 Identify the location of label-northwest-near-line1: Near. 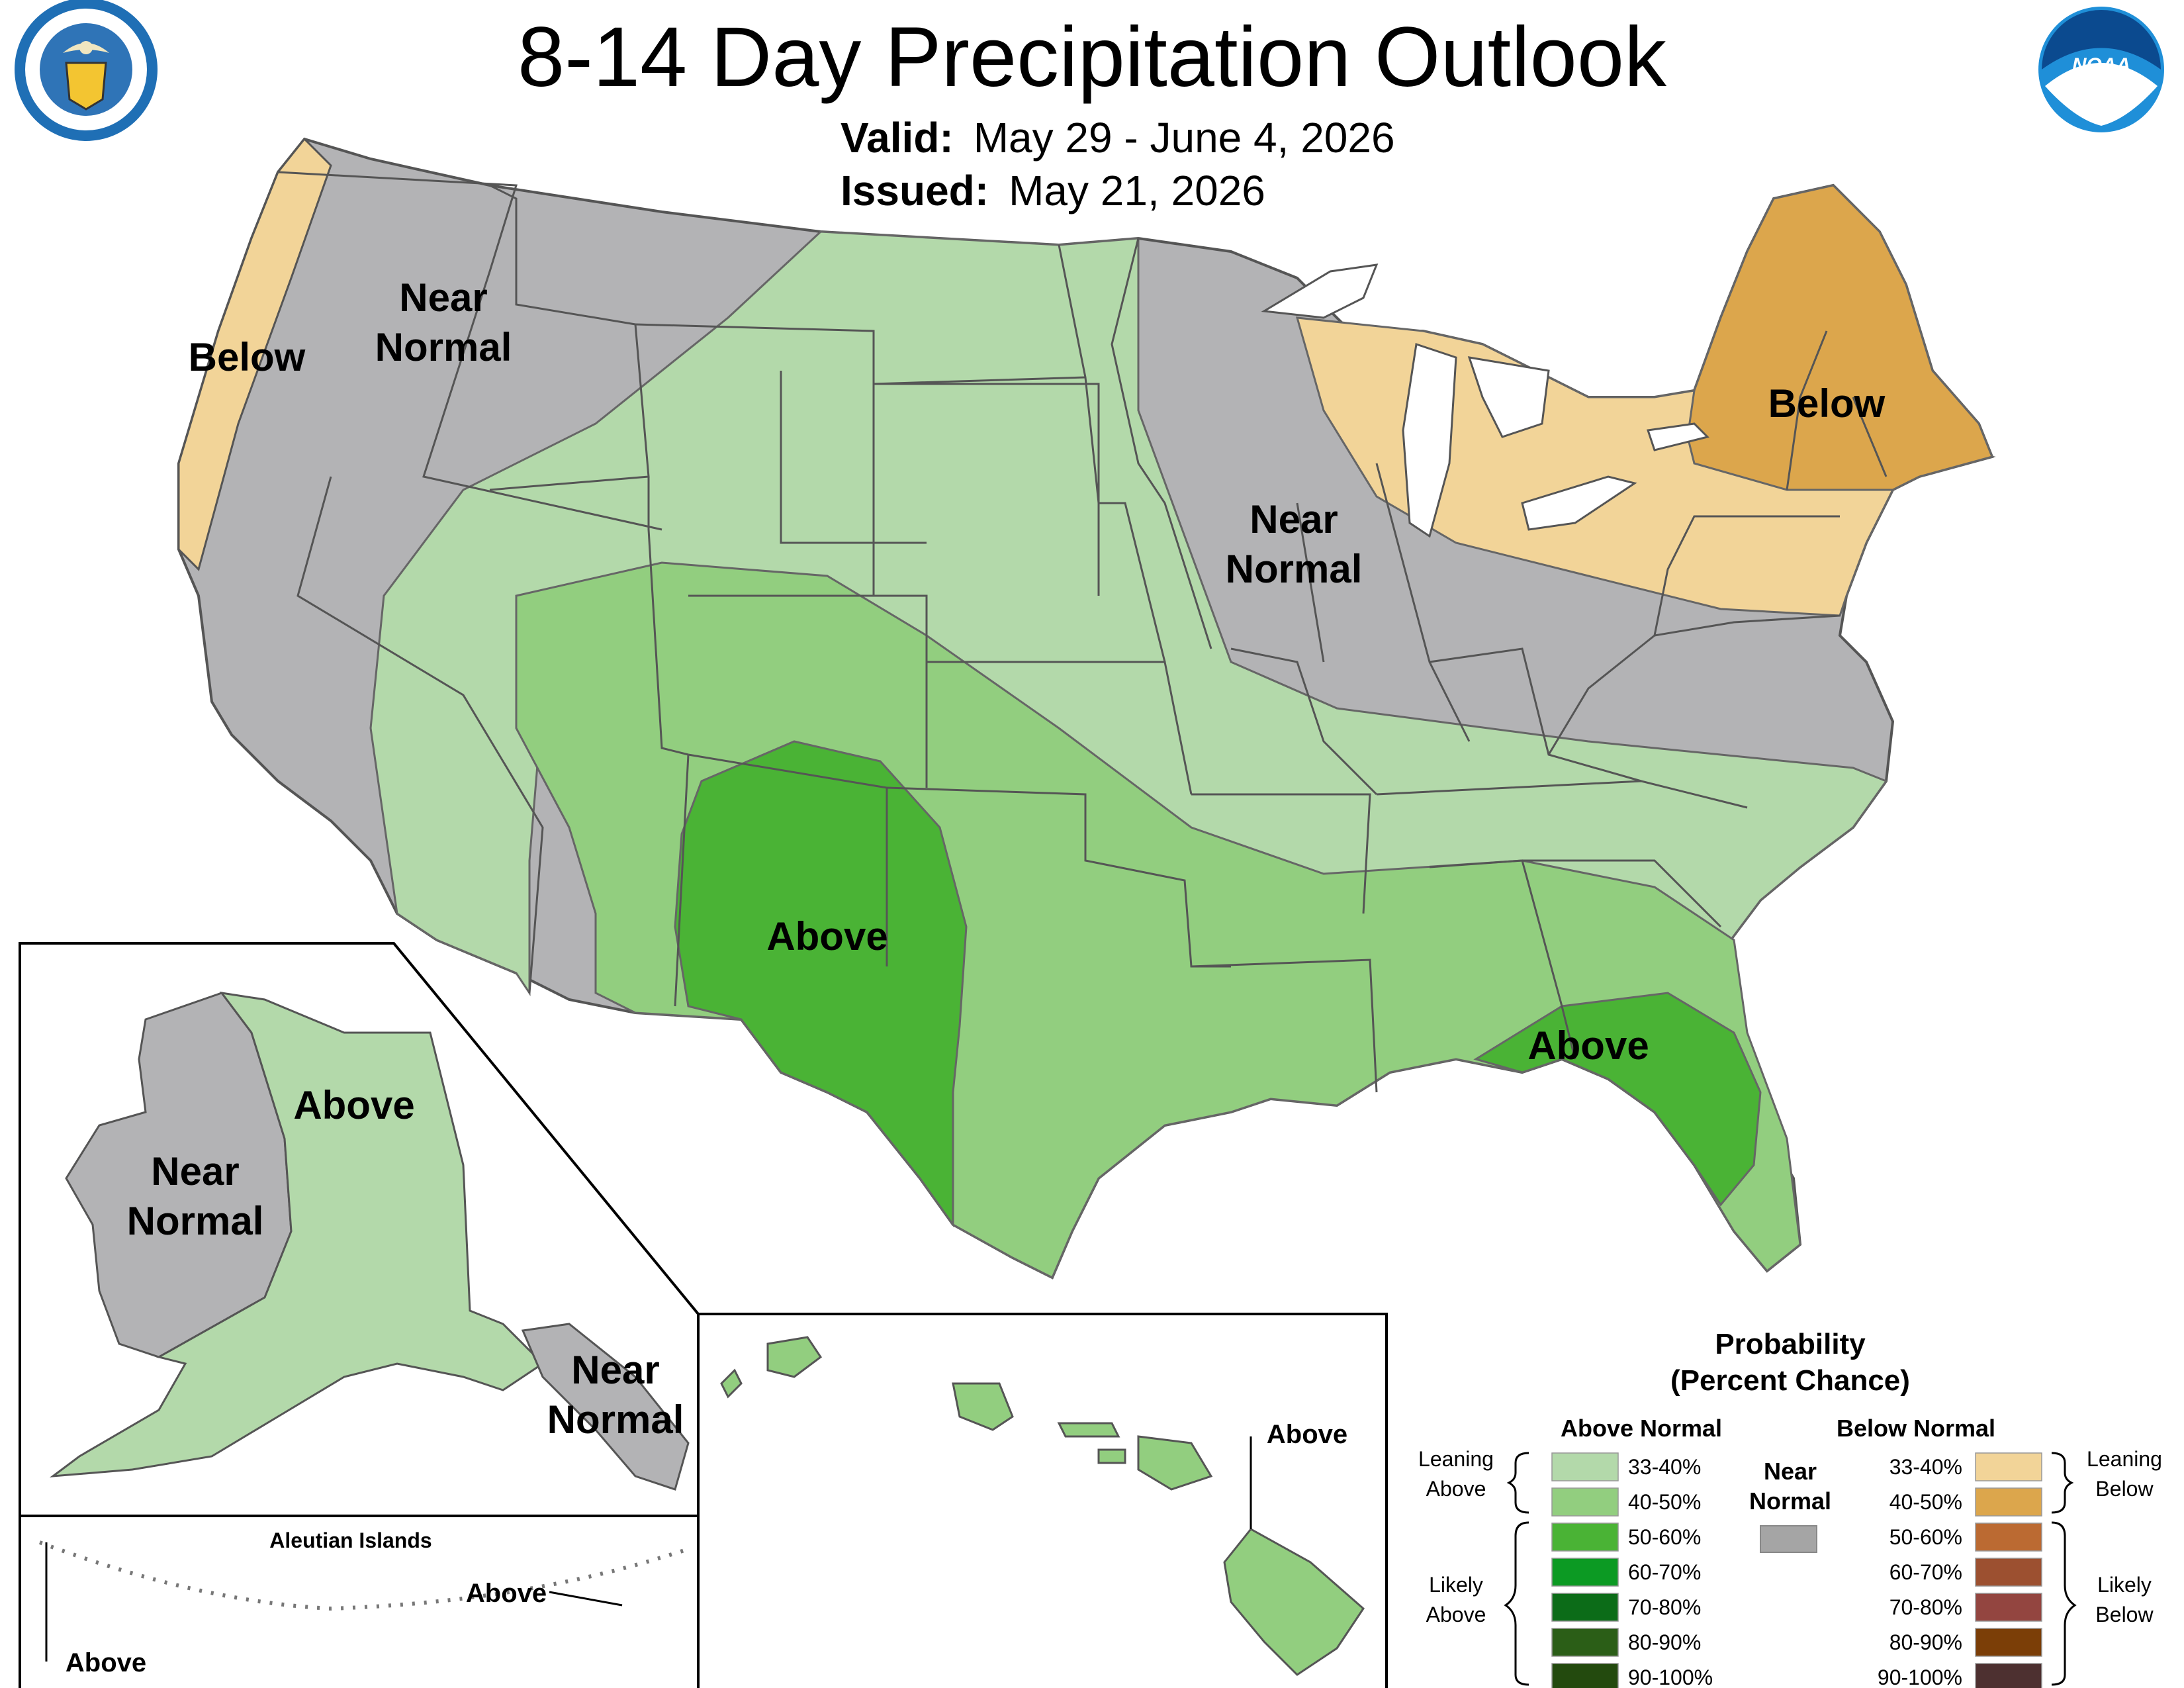
(443, 297).